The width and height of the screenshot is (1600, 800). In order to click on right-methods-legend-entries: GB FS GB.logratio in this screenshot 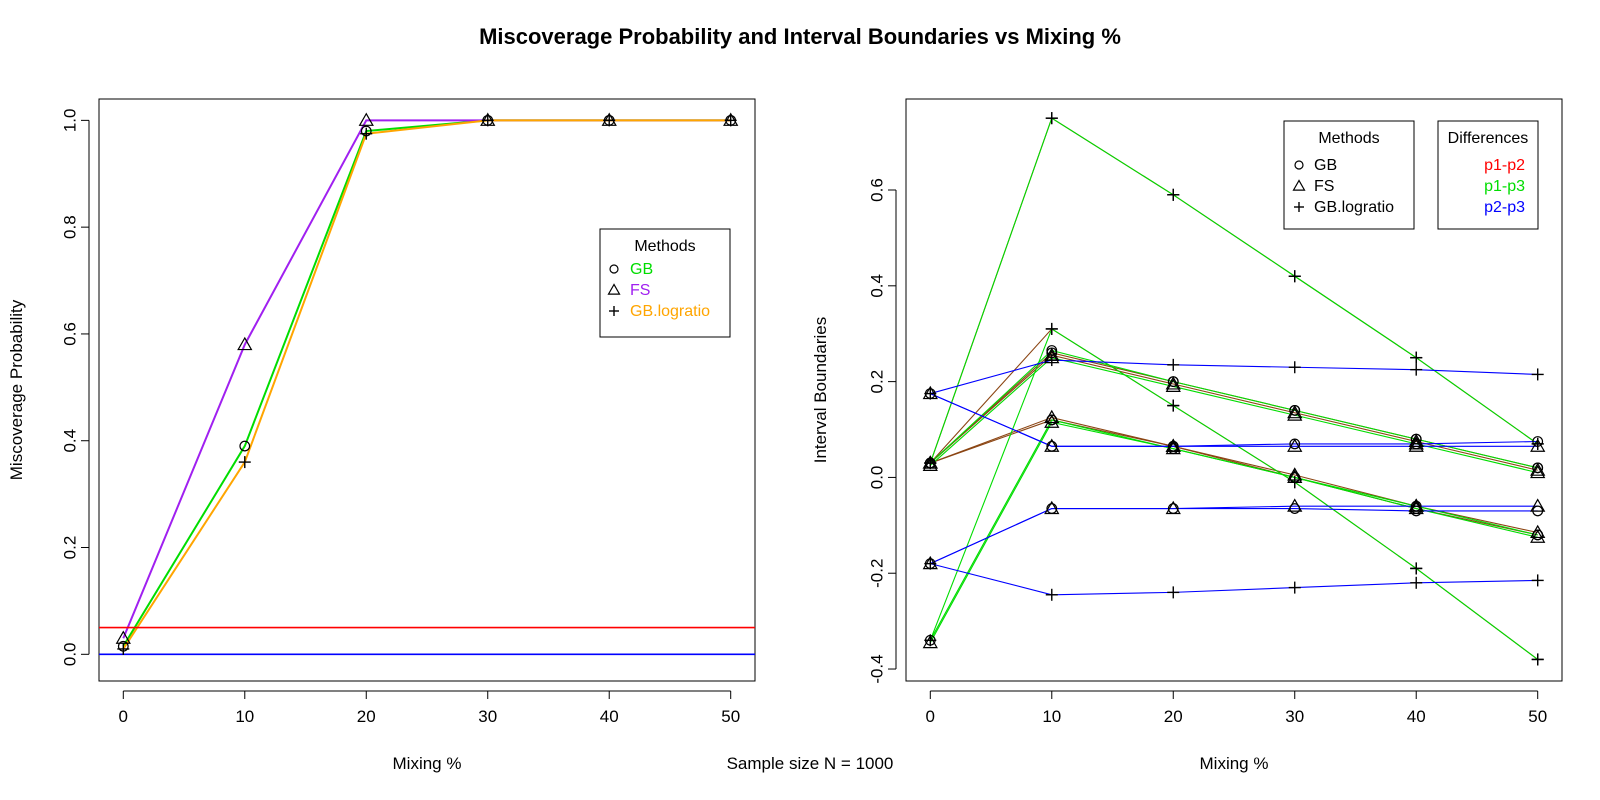, I will do `click(1343, 186)`.